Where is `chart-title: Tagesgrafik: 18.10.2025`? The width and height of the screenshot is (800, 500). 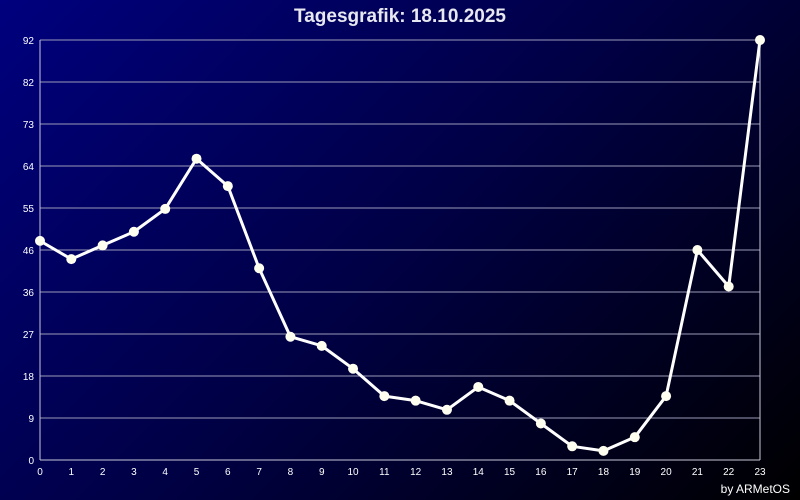
chart-title: Tagesgrafik: 18.10.2025 is located at coordinates (400, 16).